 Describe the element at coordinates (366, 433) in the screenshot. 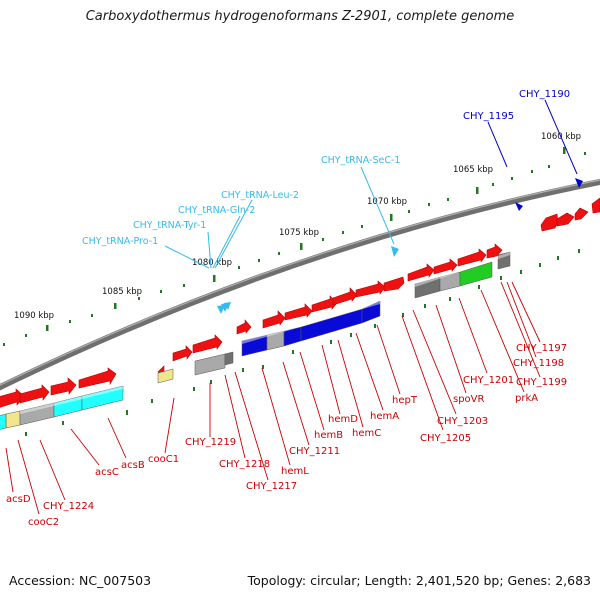

I see `gene-label: hemC` at that location.